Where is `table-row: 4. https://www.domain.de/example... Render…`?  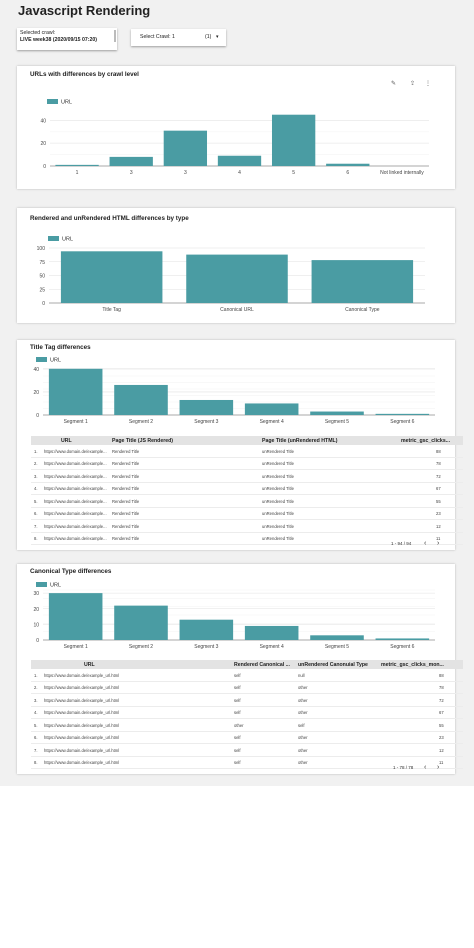
table-row: 4. https://www.domain.de/example... Render… is located at coordinates (247, 489).